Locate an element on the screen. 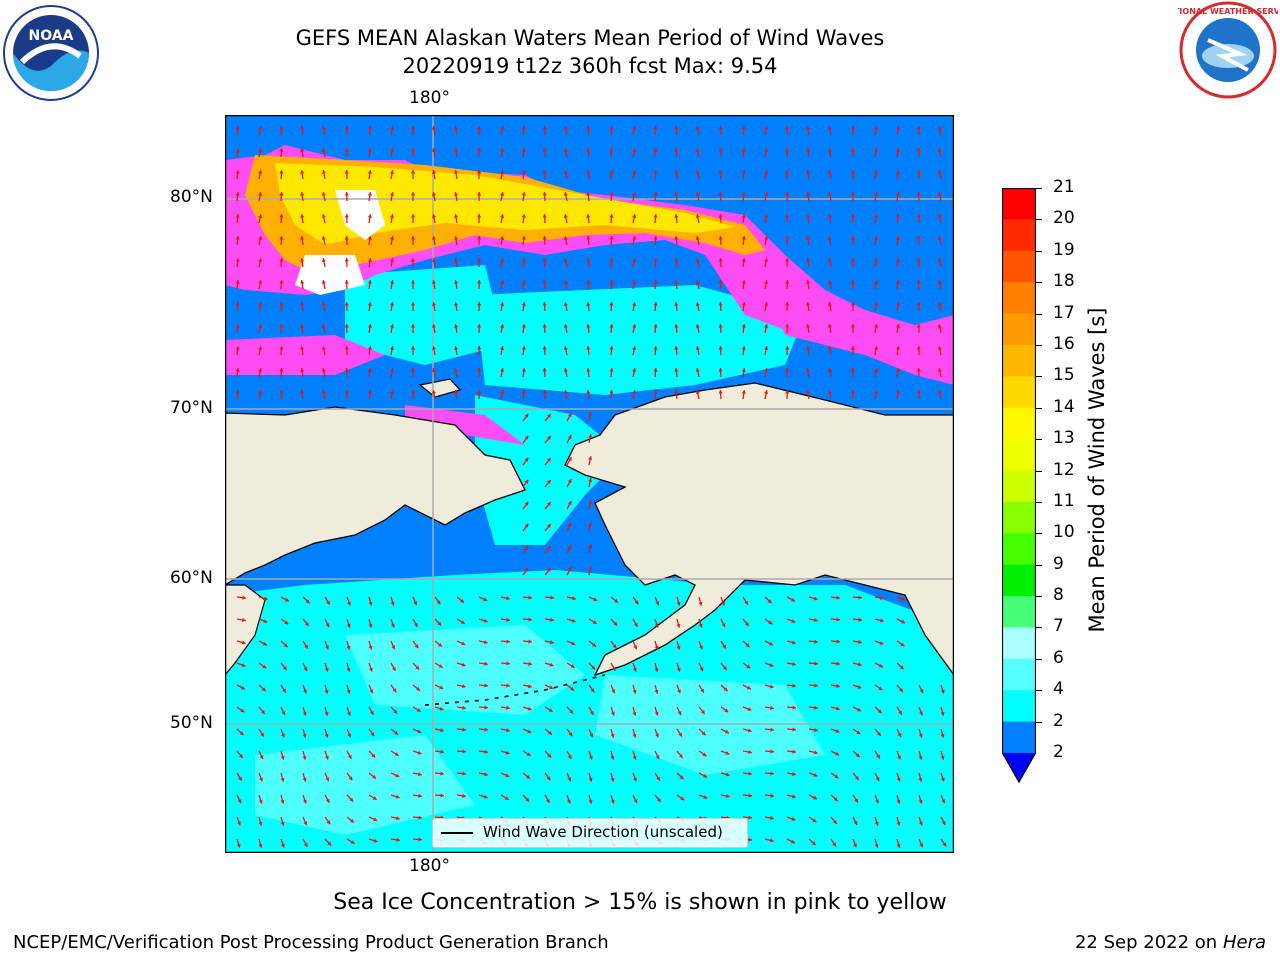  sea-ice-yellow is located at coordinates (505, 204).